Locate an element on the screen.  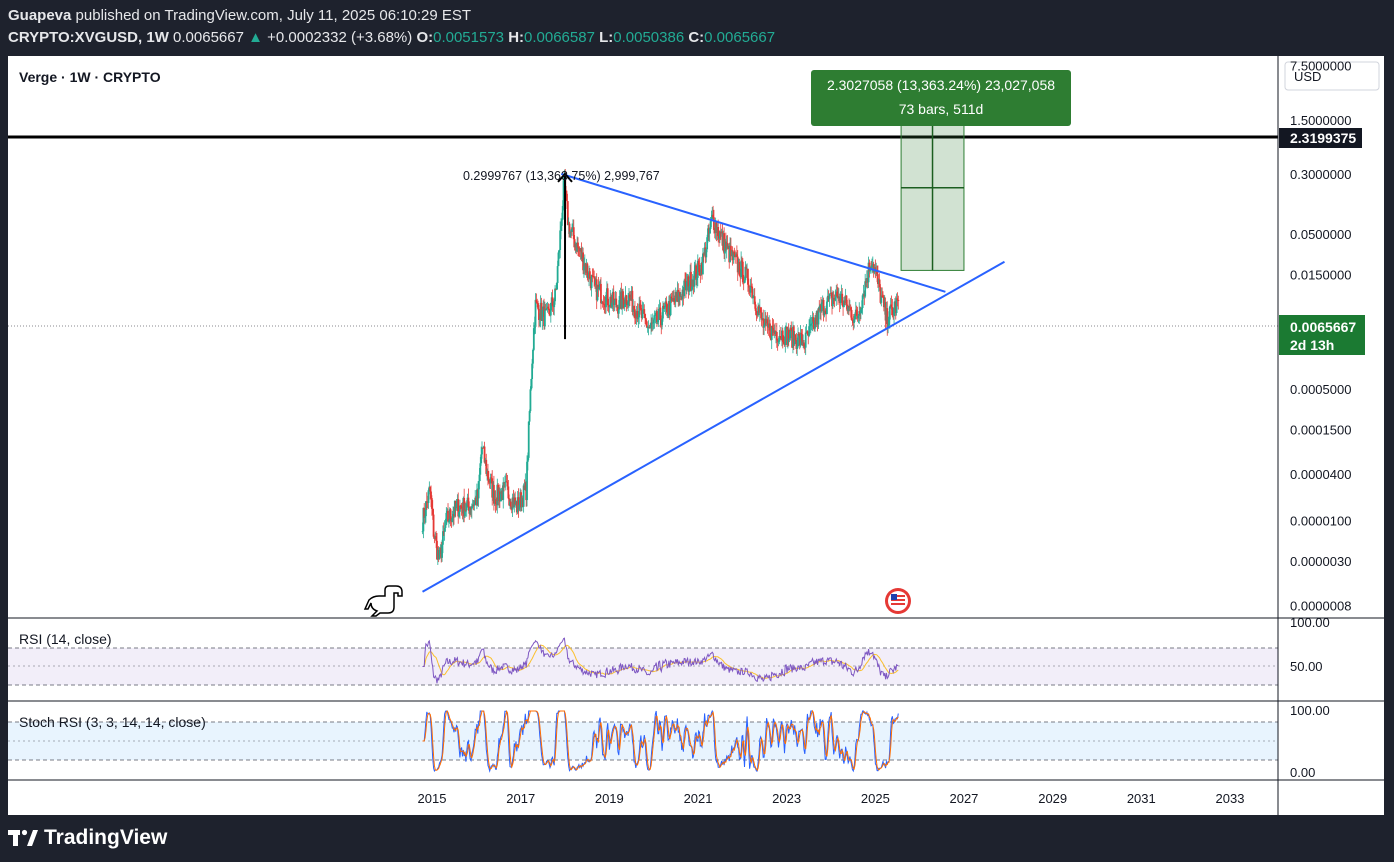
upper-trendline is located at coordinates (753, 232).